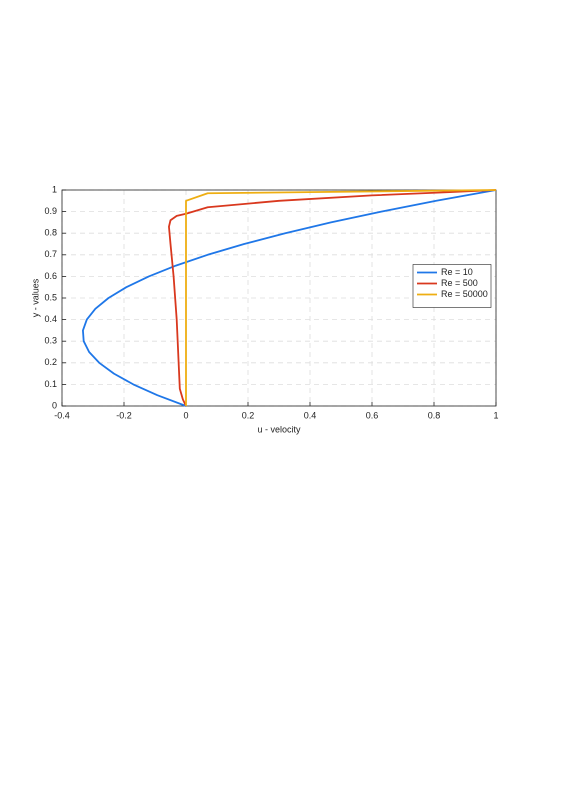 The image size is (562, 795). What do you see at coordinates (35, 297) in the screenshot?
I see `y-axis-label: y - values` at bounding box center [35, 297].